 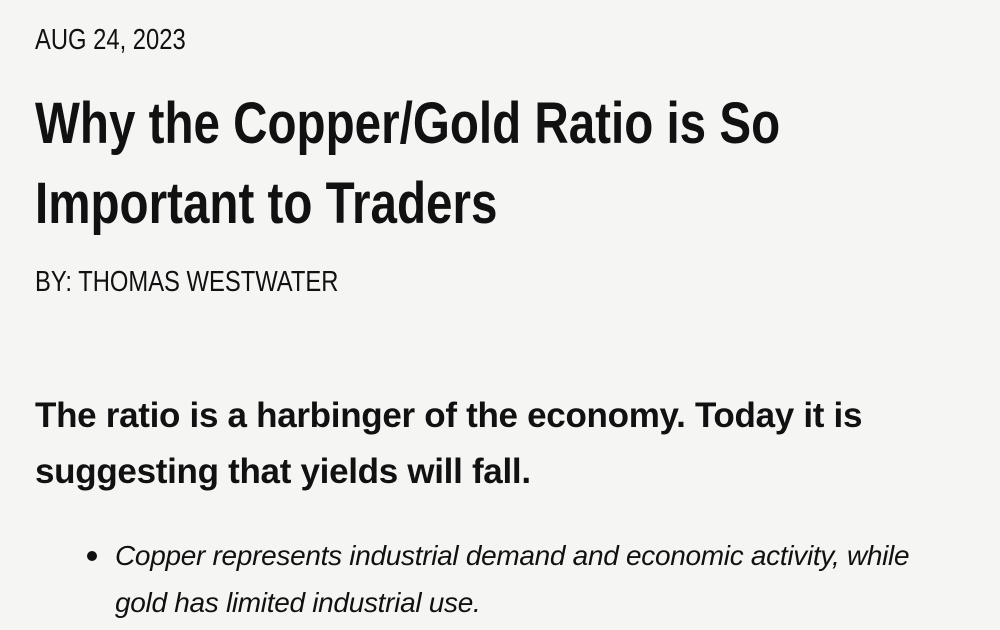 What do you see at coordinates (110, 40) in the screenshot?
I see `article-date: AUG 24, 2023` at bounding box center [110, 40].